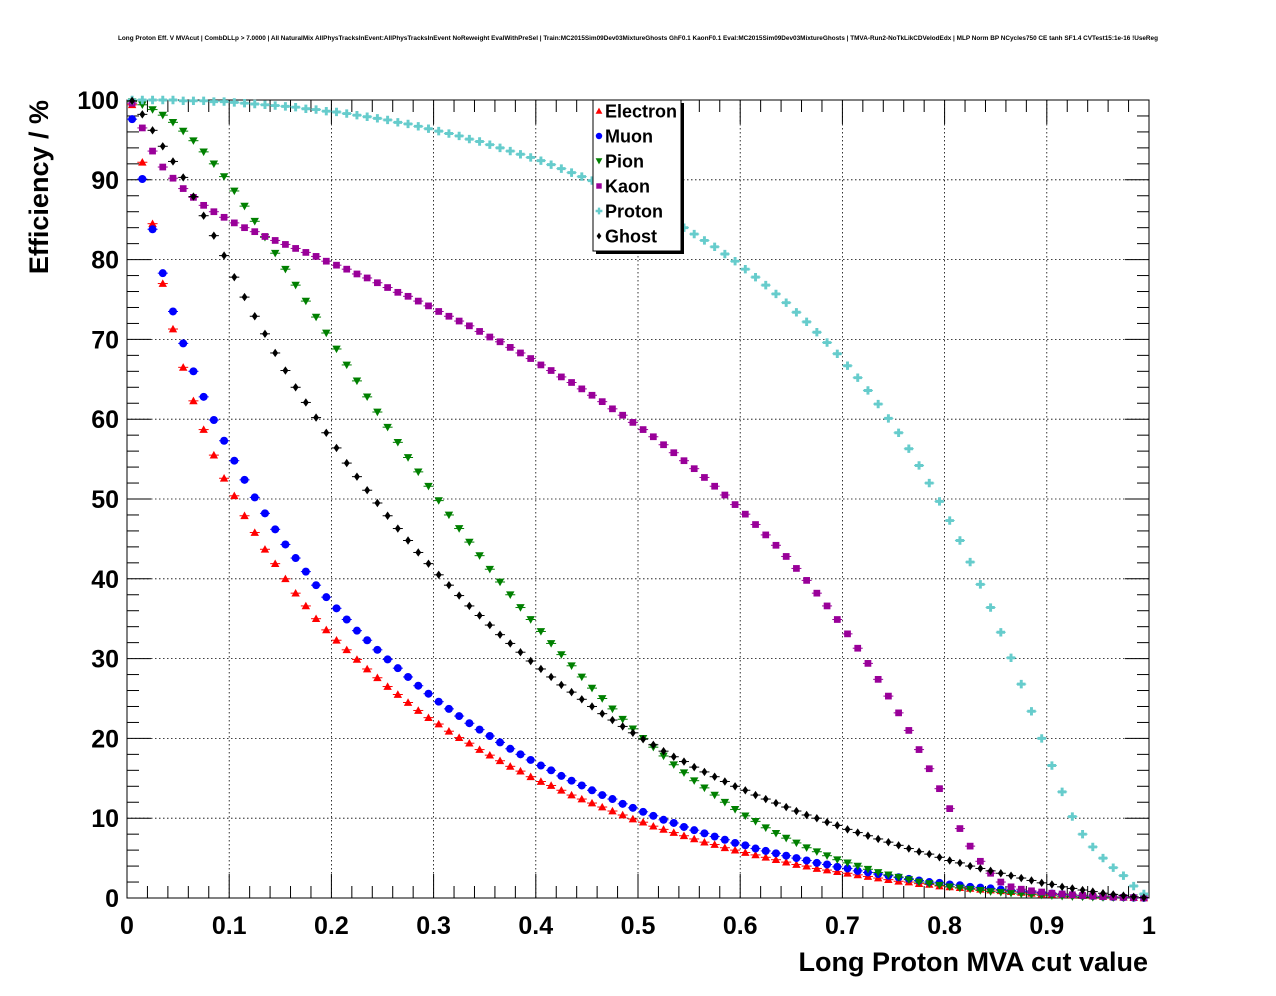  I want to click on y-tick-label: 90, so click(105, 181).